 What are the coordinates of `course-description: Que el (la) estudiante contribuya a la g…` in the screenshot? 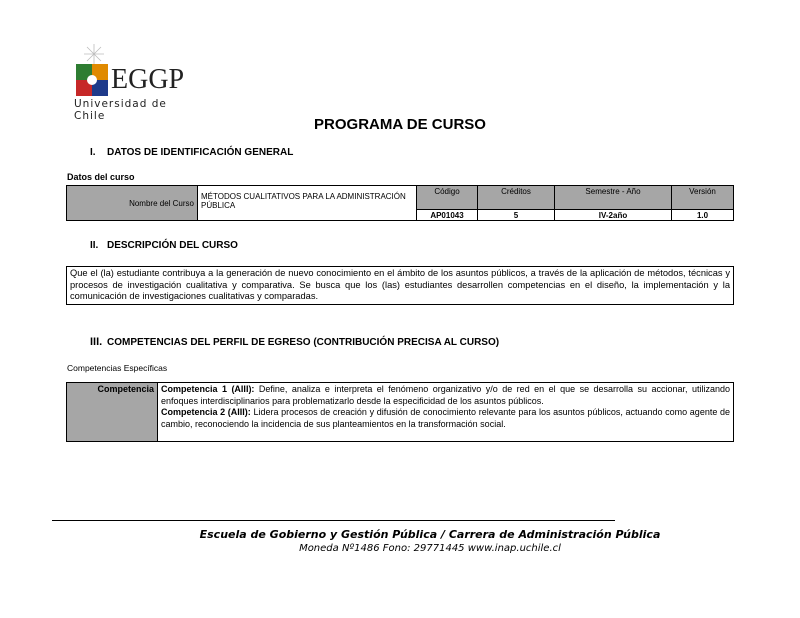 It's located at (400, 285).